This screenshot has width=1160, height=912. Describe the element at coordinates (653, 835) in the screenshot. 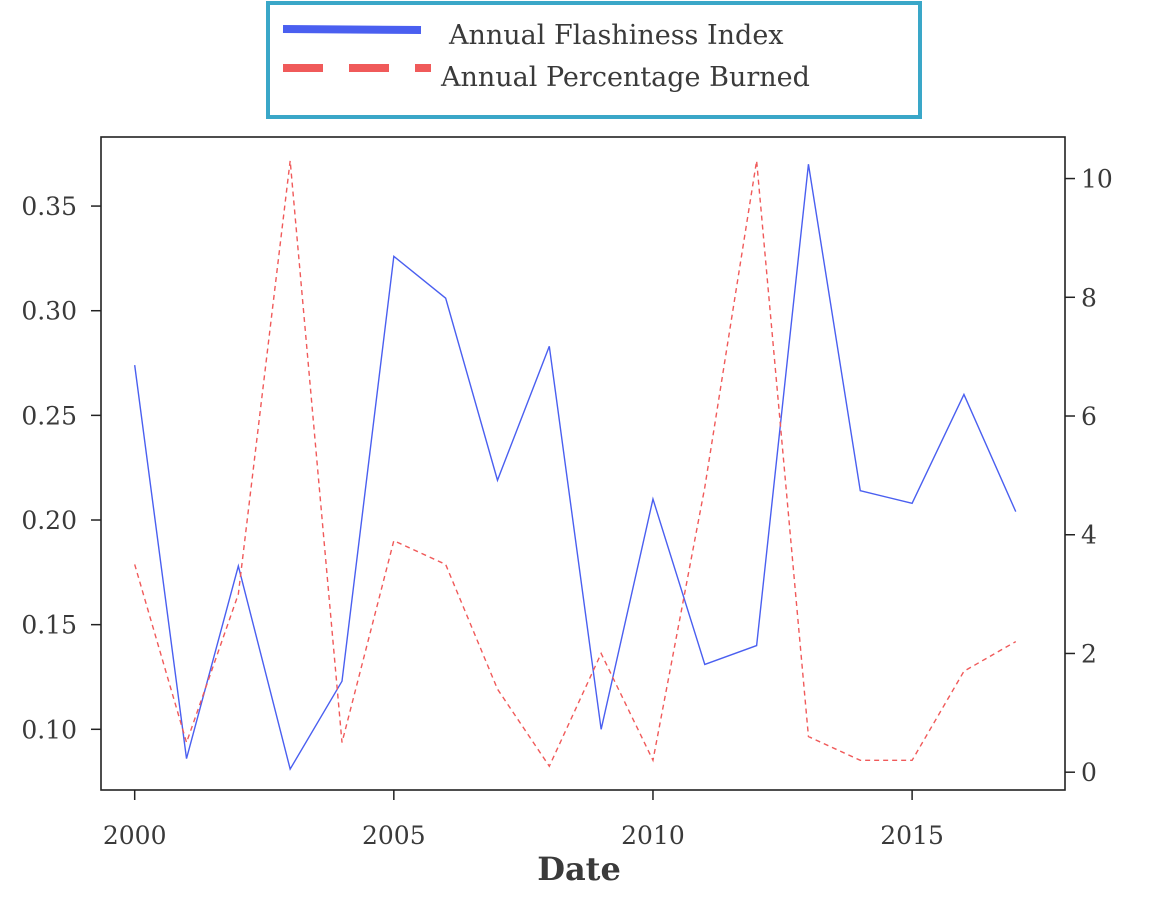

I see `x-tick-label: 2010` at that location.